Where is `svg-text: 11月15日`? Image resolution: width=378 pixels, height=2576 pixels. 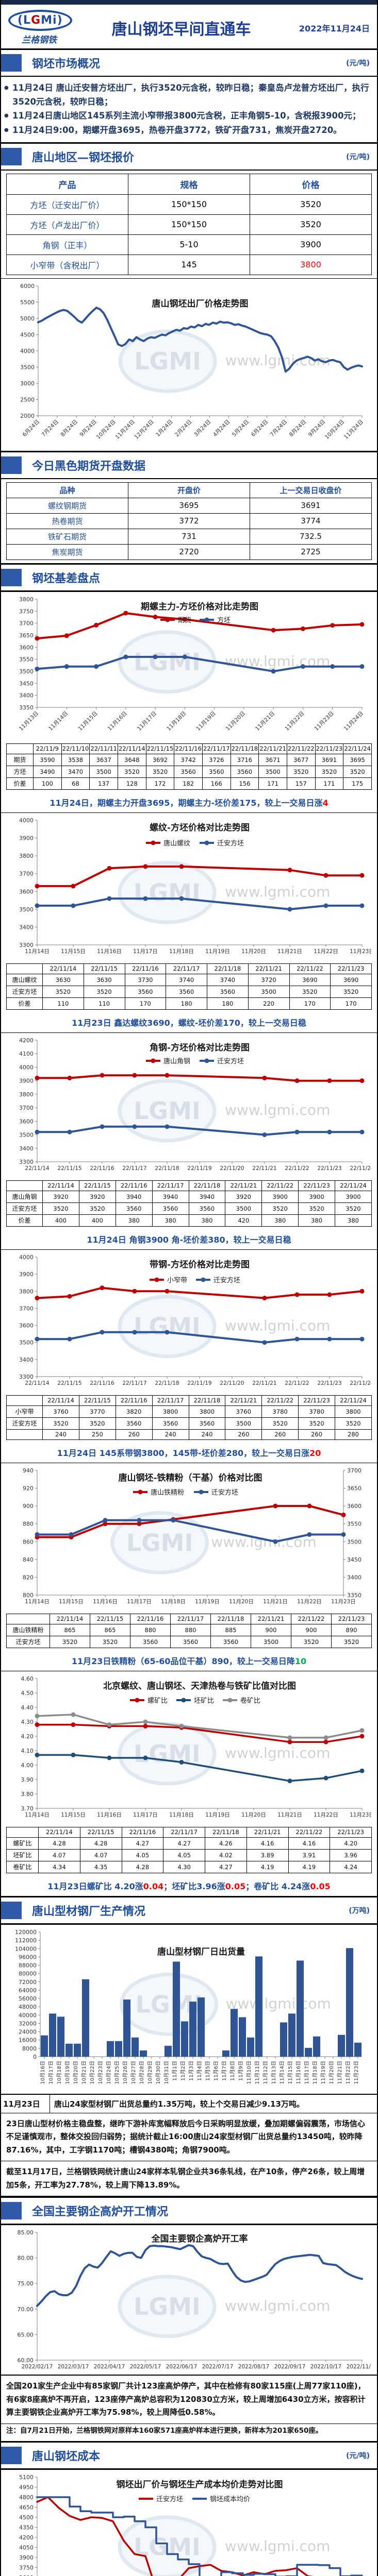 svg-text: 11月15日 is located at coordinates (290, 2072).